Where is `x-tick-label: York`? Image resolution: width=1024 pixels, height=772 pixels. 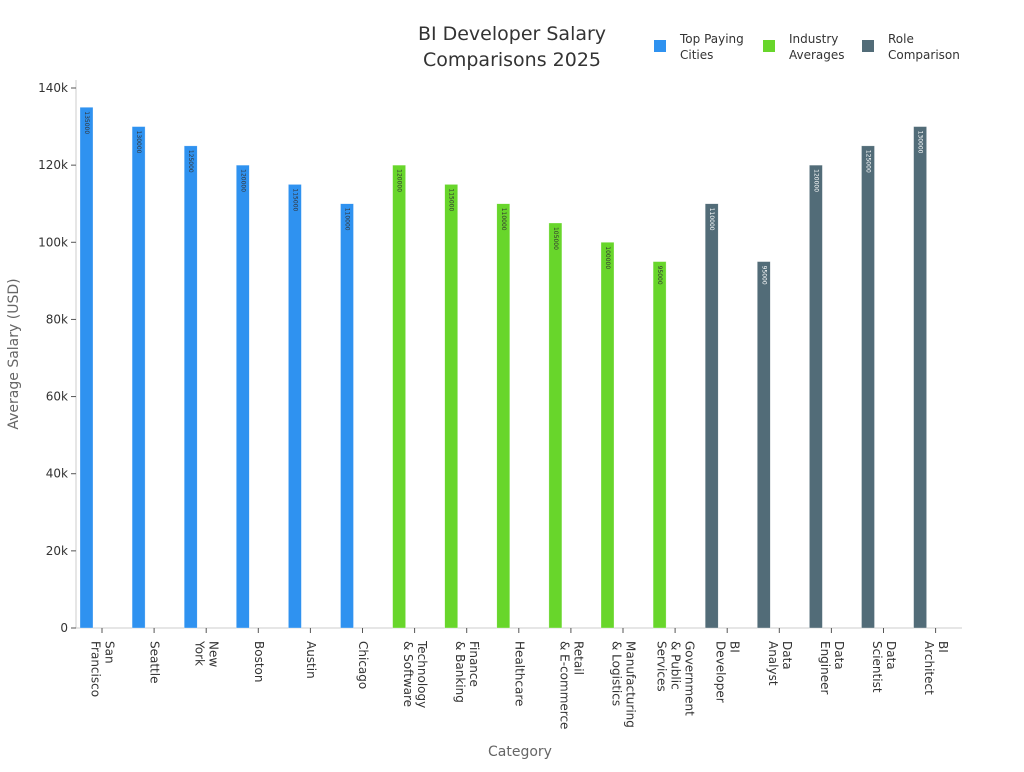
x-tick-label: York is located at coordinates (200, 653).